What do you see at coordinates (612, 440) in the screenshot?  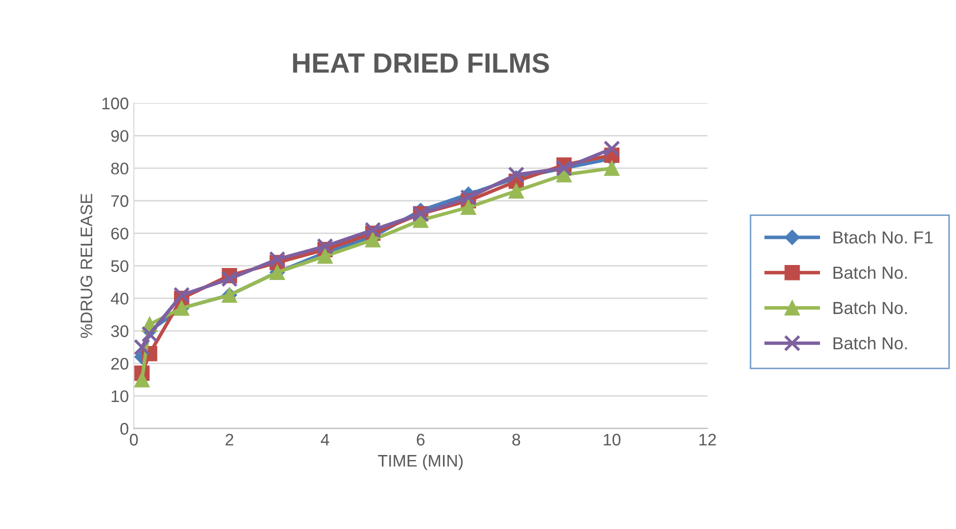 I see `x-tick-label: 10` at bounding box center [612, 440].